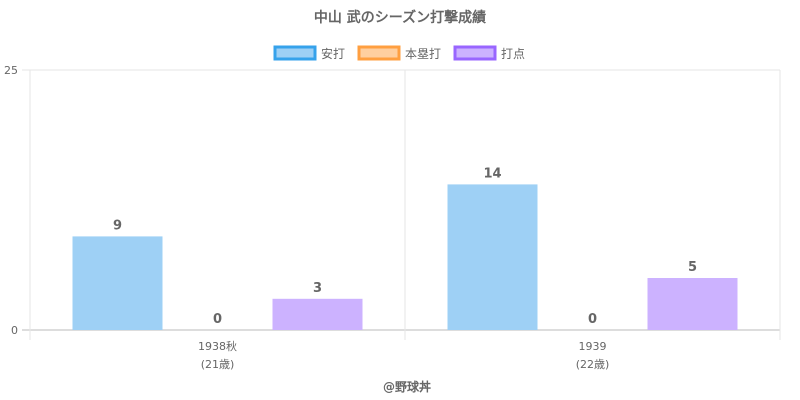 The image size is (800, 400). I want to click on y-tick-label-1: 0, so click(14, 330).